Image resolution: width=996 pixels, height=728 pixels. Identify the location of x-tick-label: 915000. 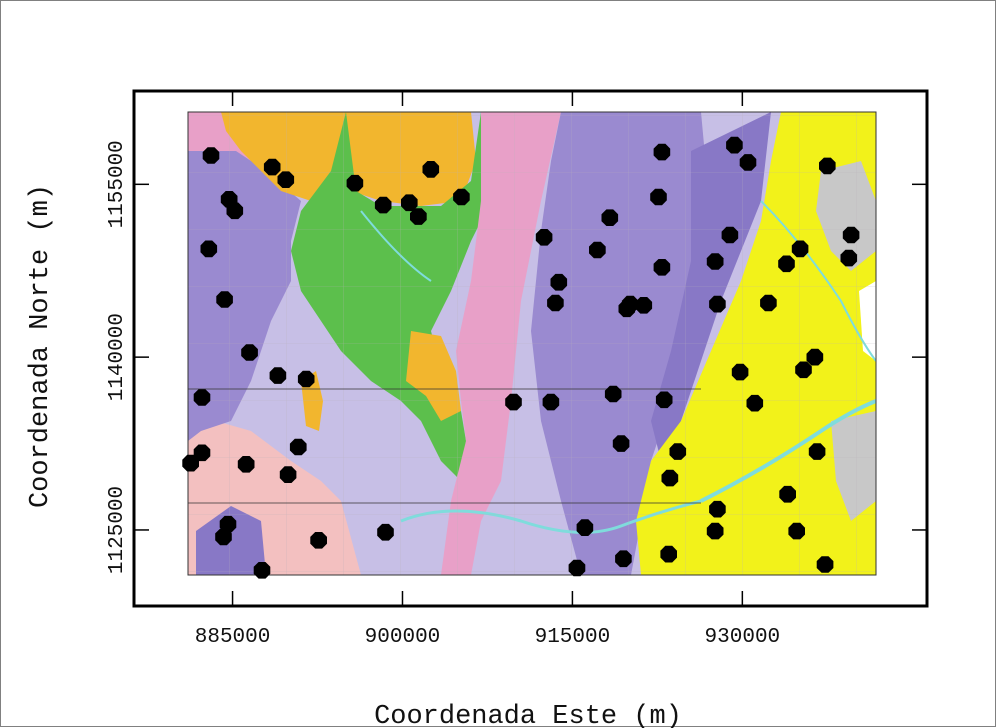
(573, 637).